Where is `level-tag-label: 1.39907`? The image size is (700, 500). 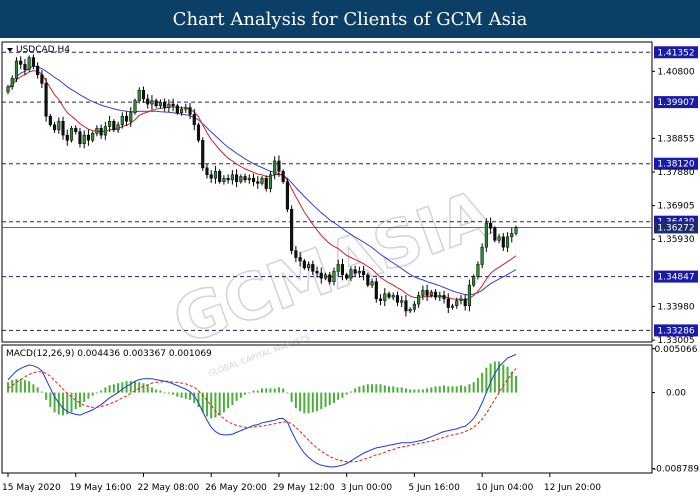 level-tag-label: 1.39907 is located at coordinates (675, 103).